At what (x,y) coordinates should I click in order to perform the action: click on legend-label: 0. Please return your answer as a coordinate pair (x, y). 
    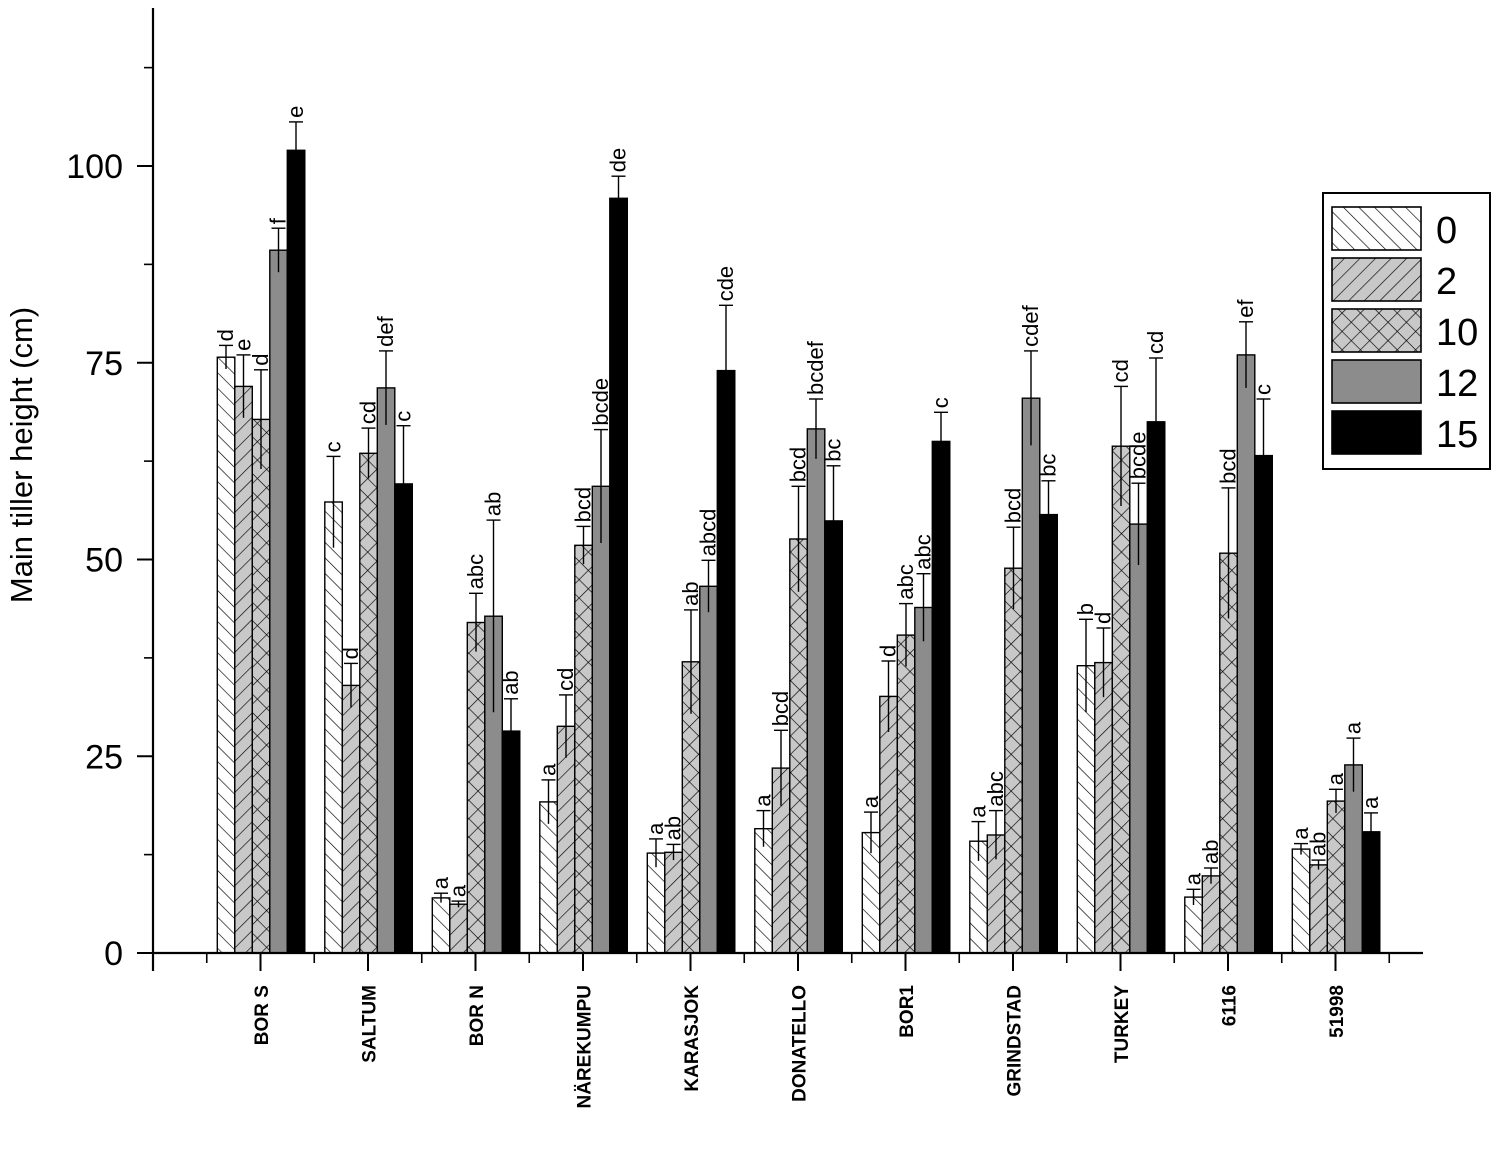
    Looking at the image, I should click on (1446, 231).